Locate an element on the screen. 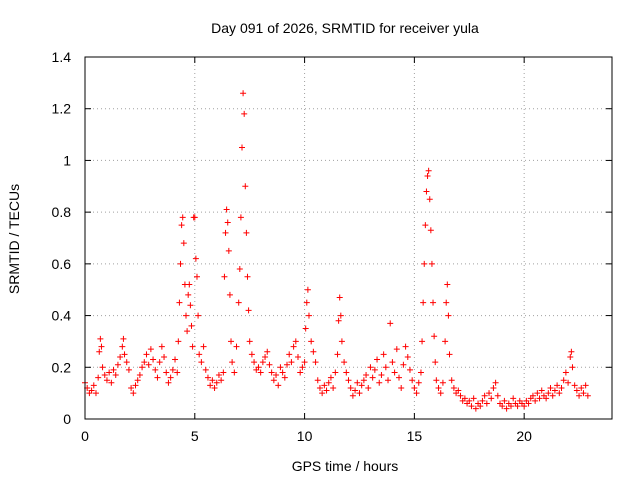 The width and height of the screenshot is (640, 480). y-tick-label: 0 is located at coordinates (67, 419).